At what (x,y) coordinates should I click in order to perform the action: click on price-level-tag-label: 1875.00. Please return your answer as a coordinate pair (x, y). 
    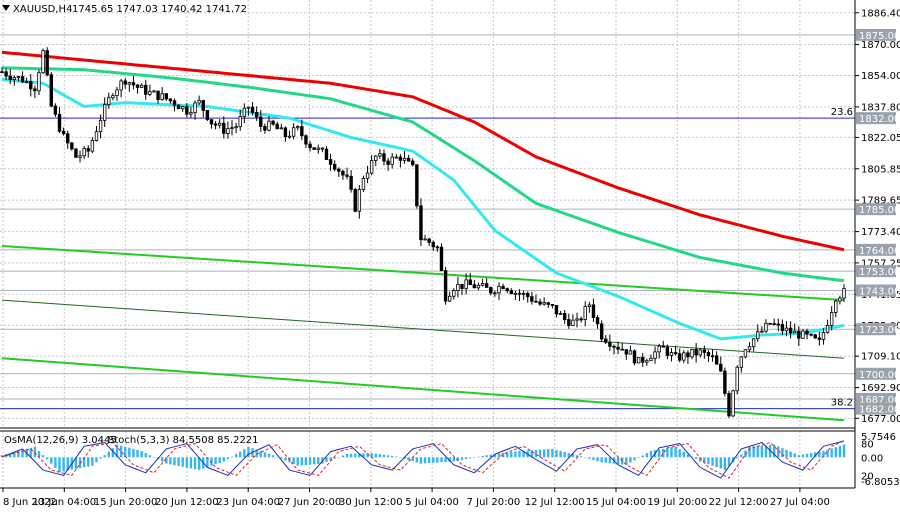
    Looking at the image, I should click on (879, 36).